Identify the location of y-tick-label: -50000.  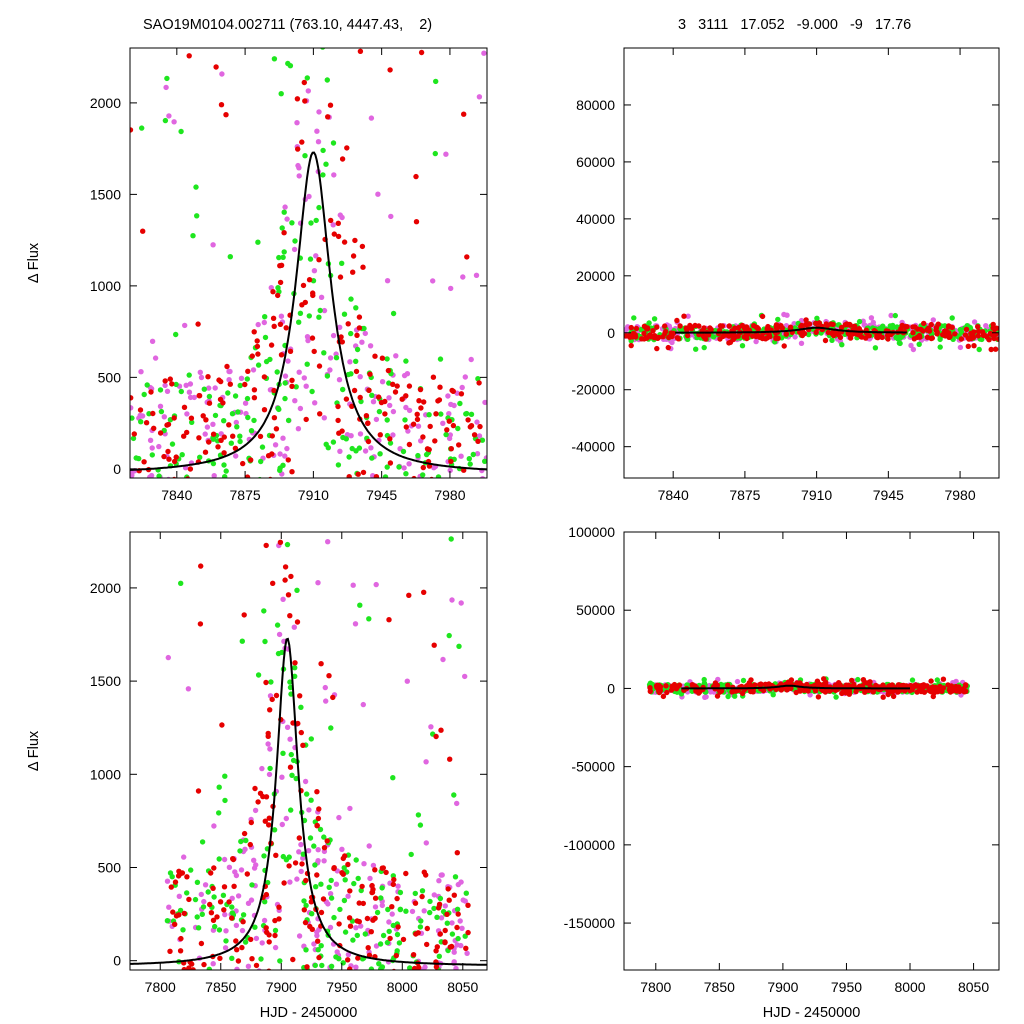
(593, 767).